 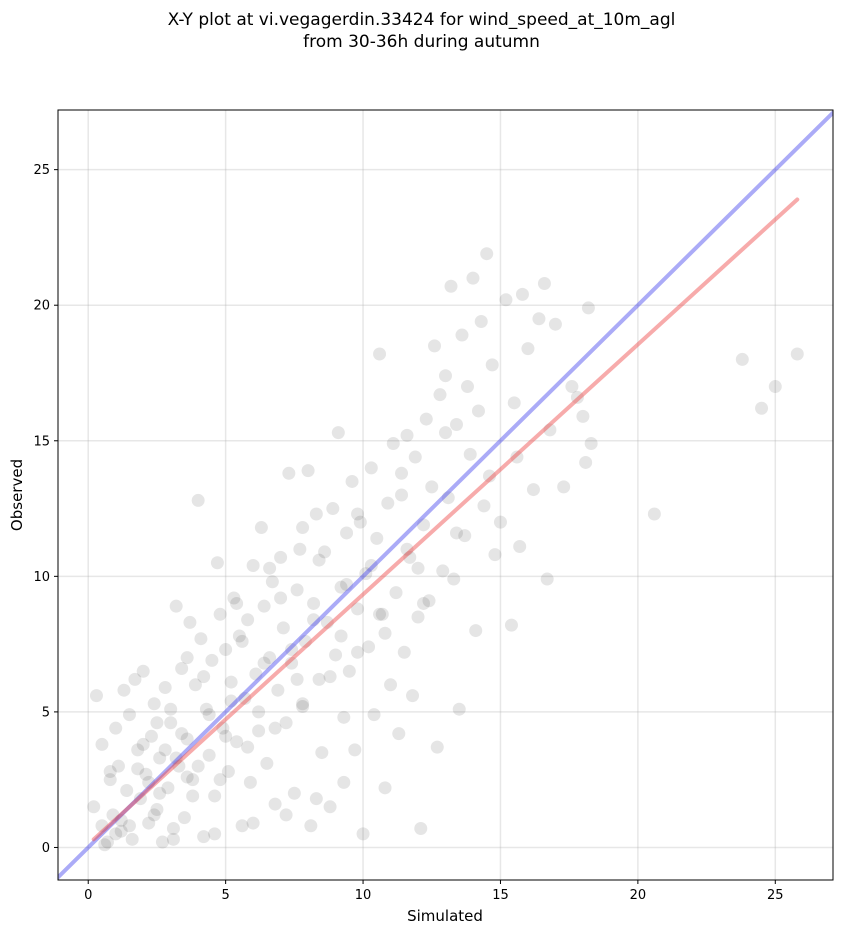 What do you see at coordinates (500, 895) in the screenshot?
I see `x-tick-label: 15` at bounding box center [500, 895].